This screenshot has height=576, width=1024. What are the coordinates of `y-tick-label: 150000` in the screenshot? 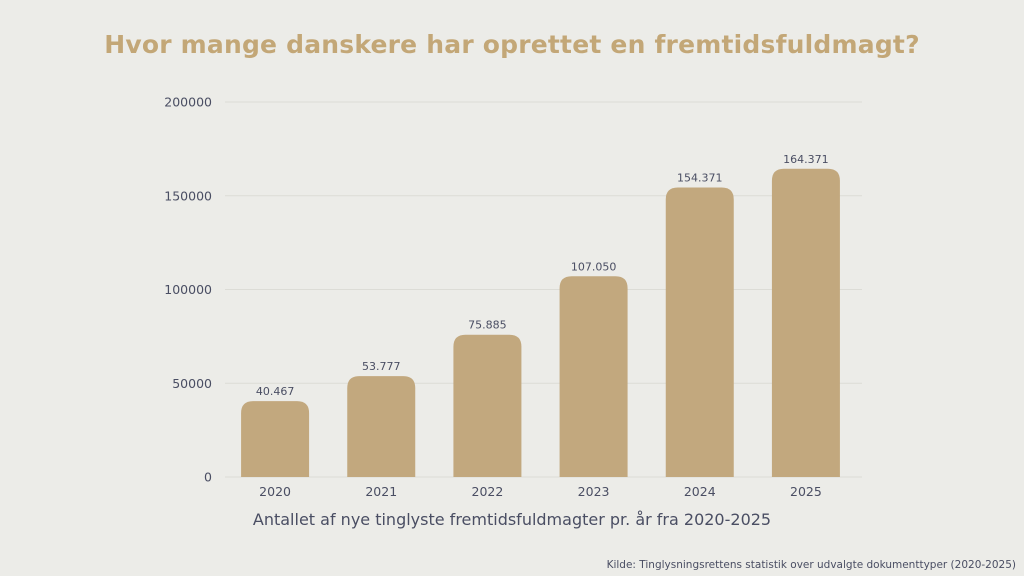 It's located at (188, 195).